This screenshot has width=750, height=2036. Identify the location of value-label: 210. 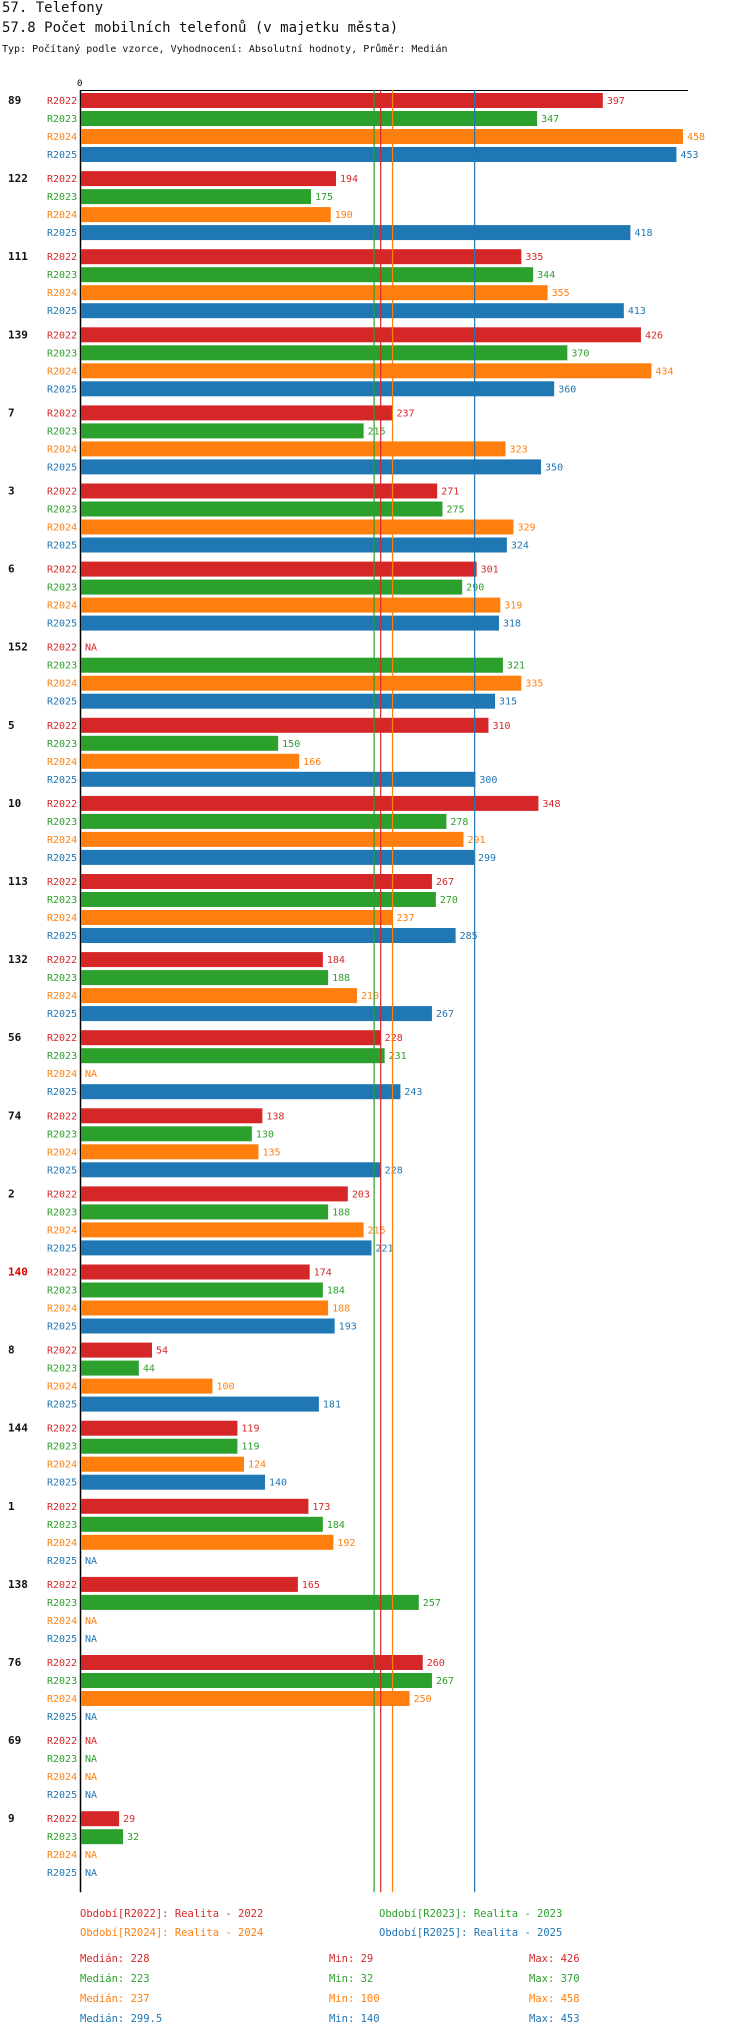
(370, 996).